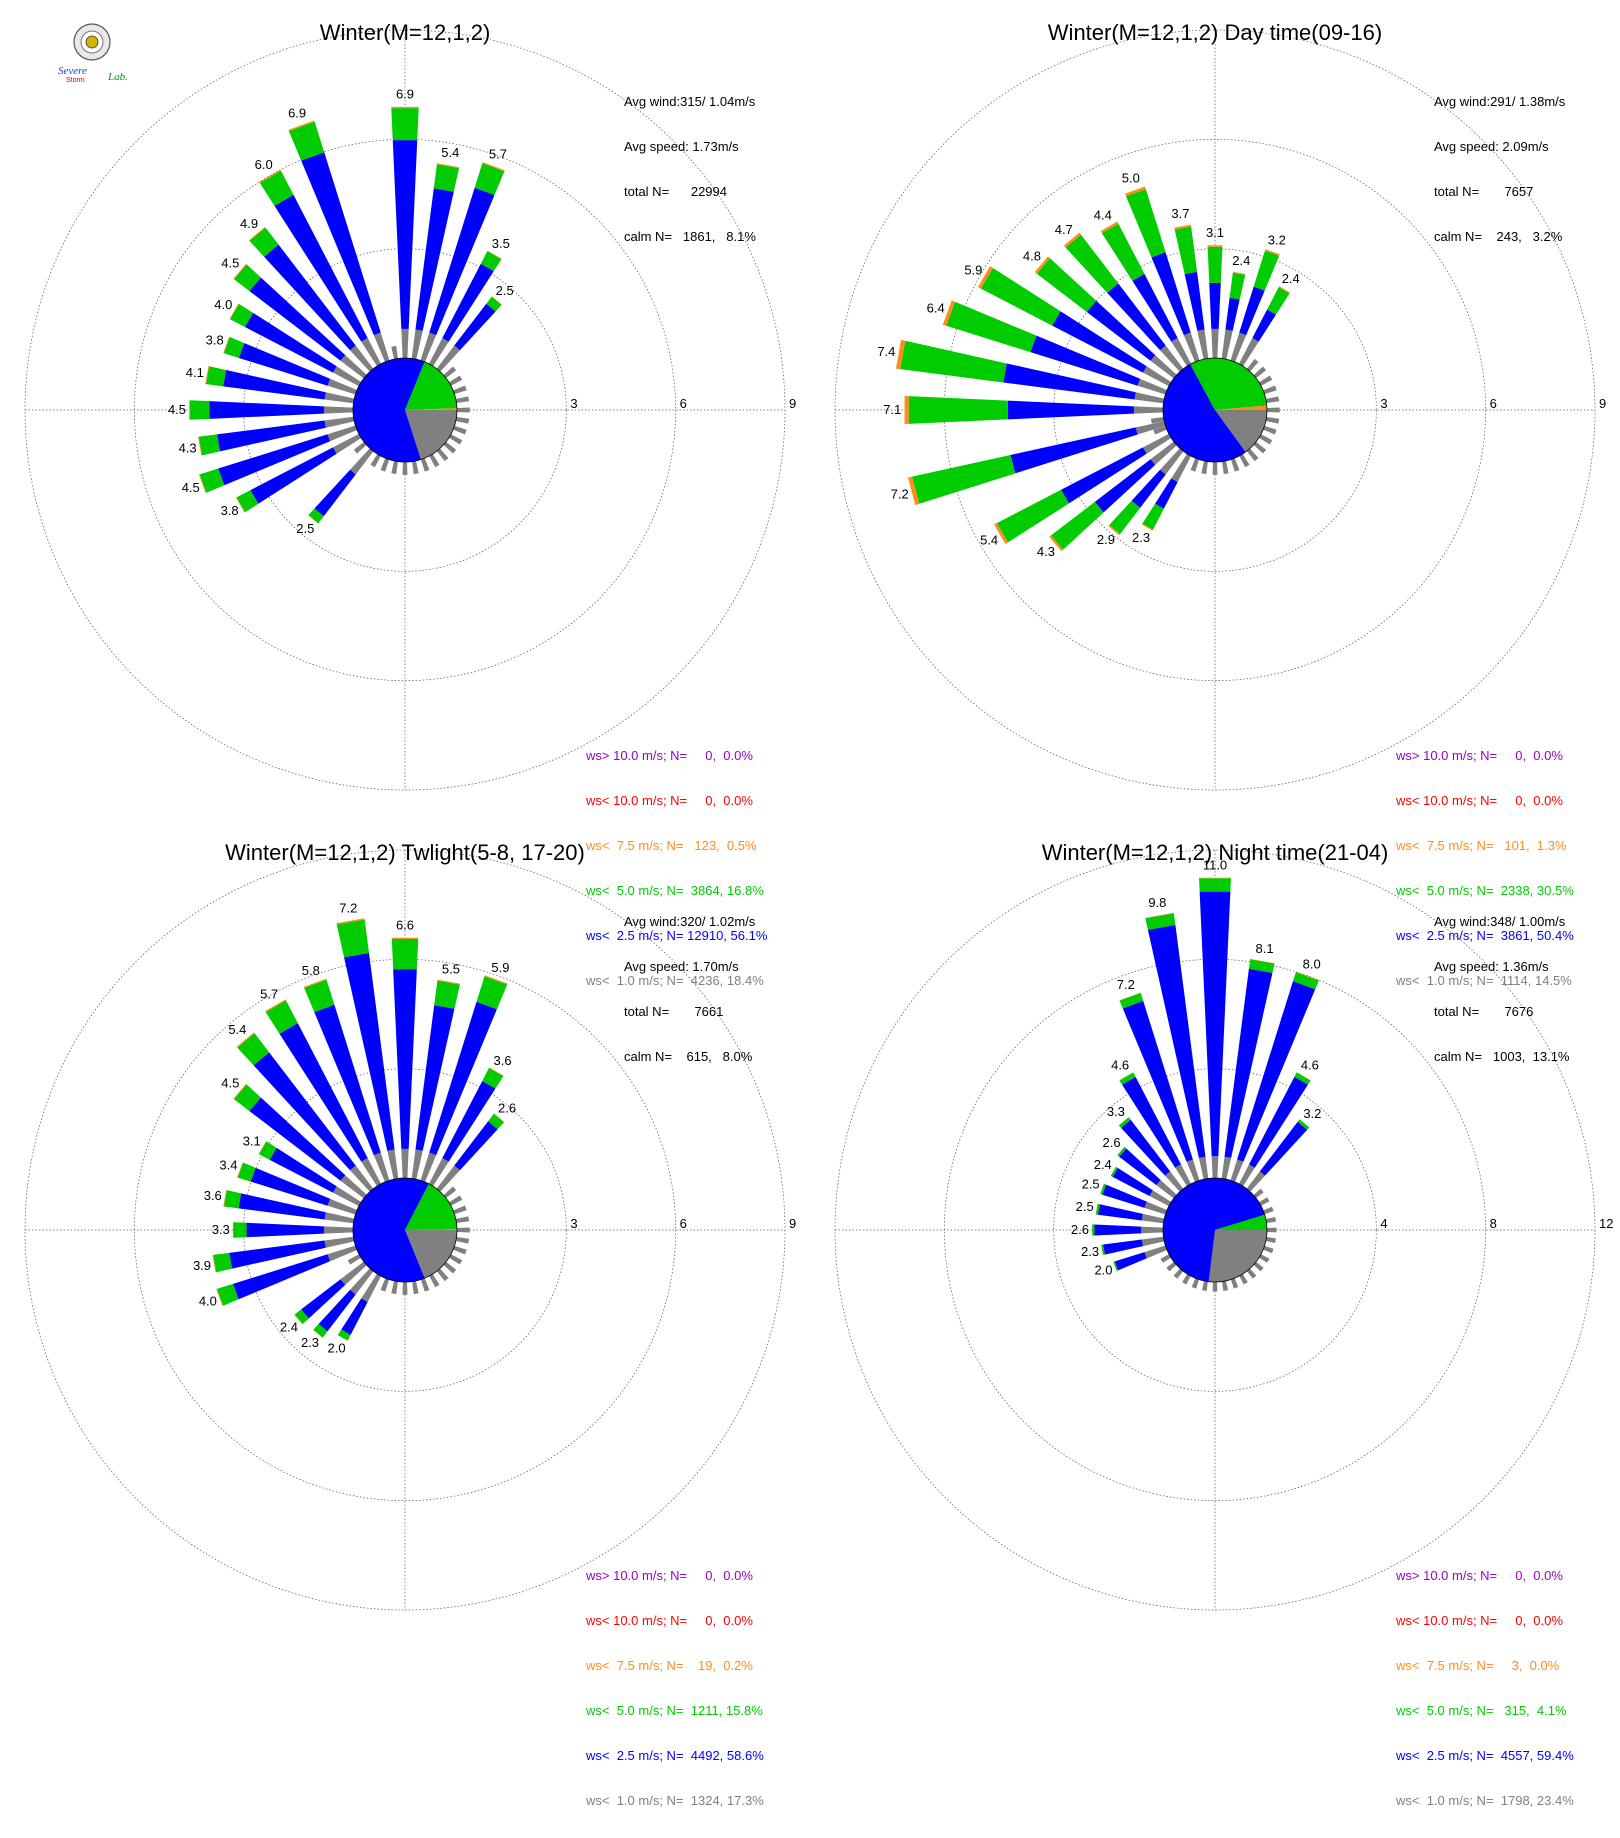 The height and width of the screenshot is (1838, 1620). Describe the element at coordinates (573, 1223) in the screenshot. I see `ring-label: 3` at that location.